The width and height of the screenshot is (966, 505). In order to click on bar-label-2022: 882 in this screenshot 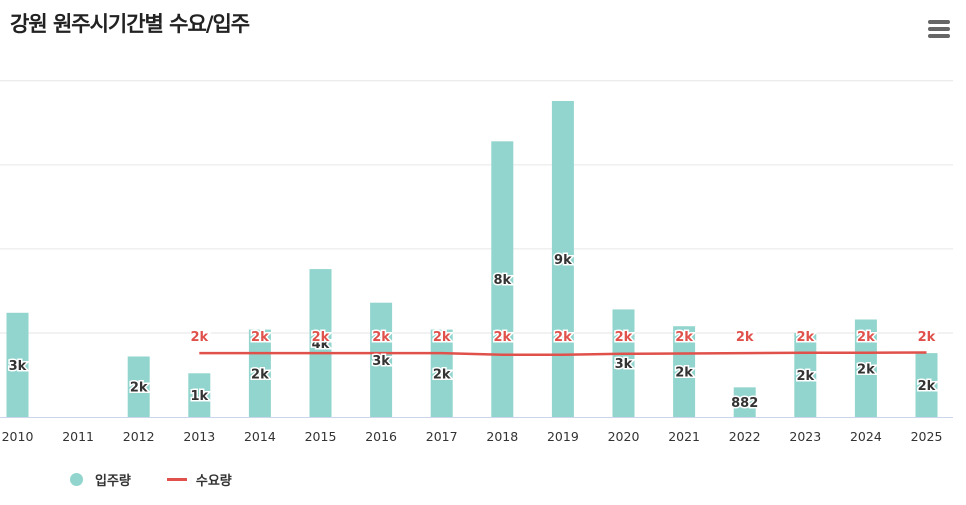, I will do `click(744, 403)`.